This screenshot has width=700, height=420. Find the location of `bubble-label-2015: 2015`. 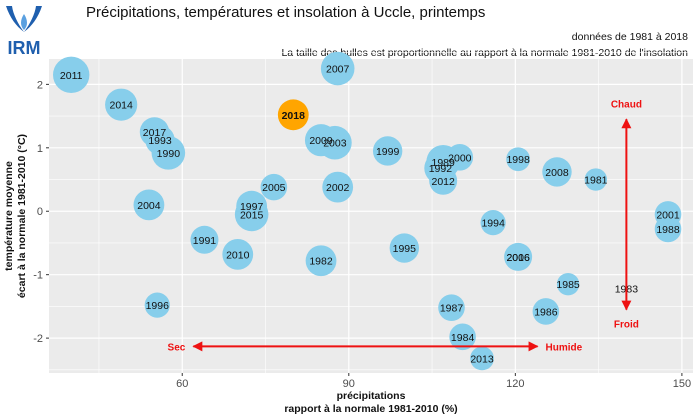

bubble-label-2015: 2015 is located at coordinates (252, 215).